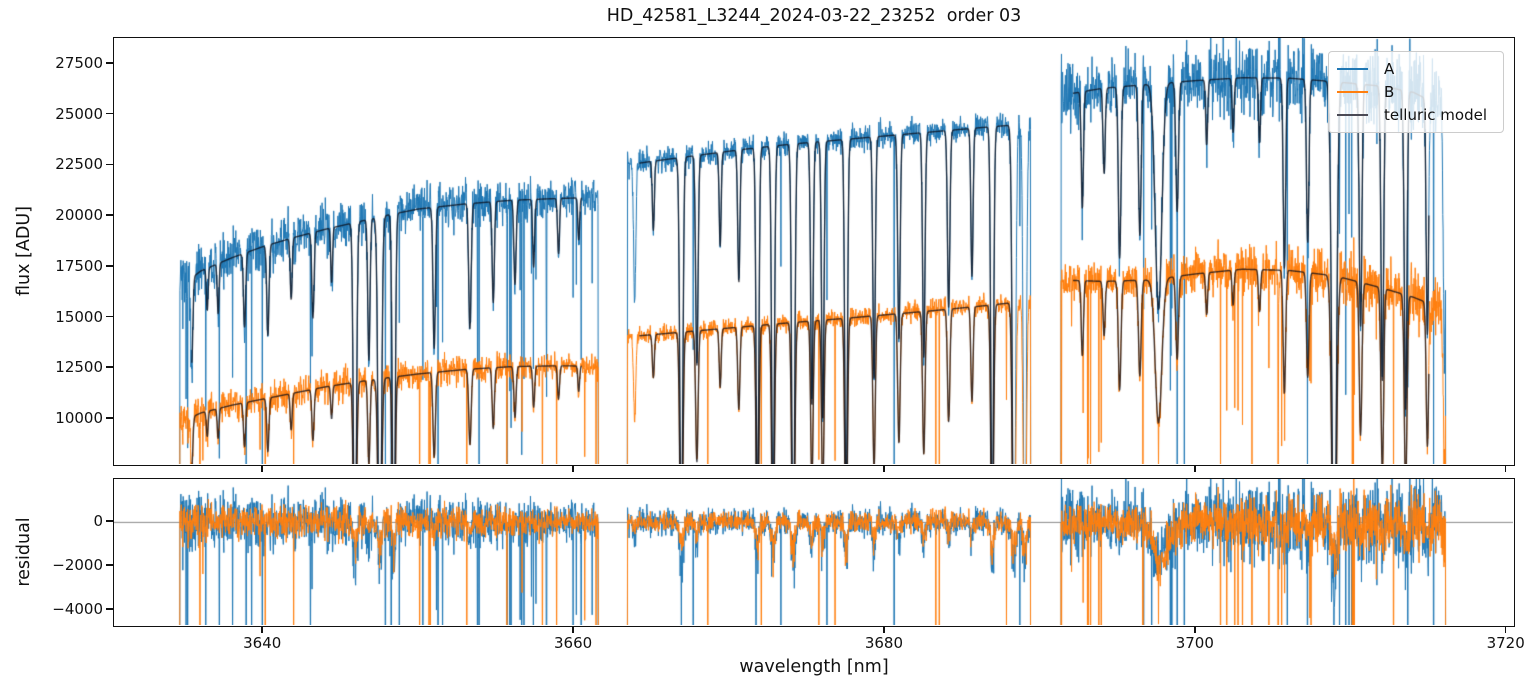 The height and width of the screenshot is (696, 1531). What do you see at coordinates (1436, 115) in the screenshot?
I see `legend-item-label: telluric model` at bounding box center [1436, 115].